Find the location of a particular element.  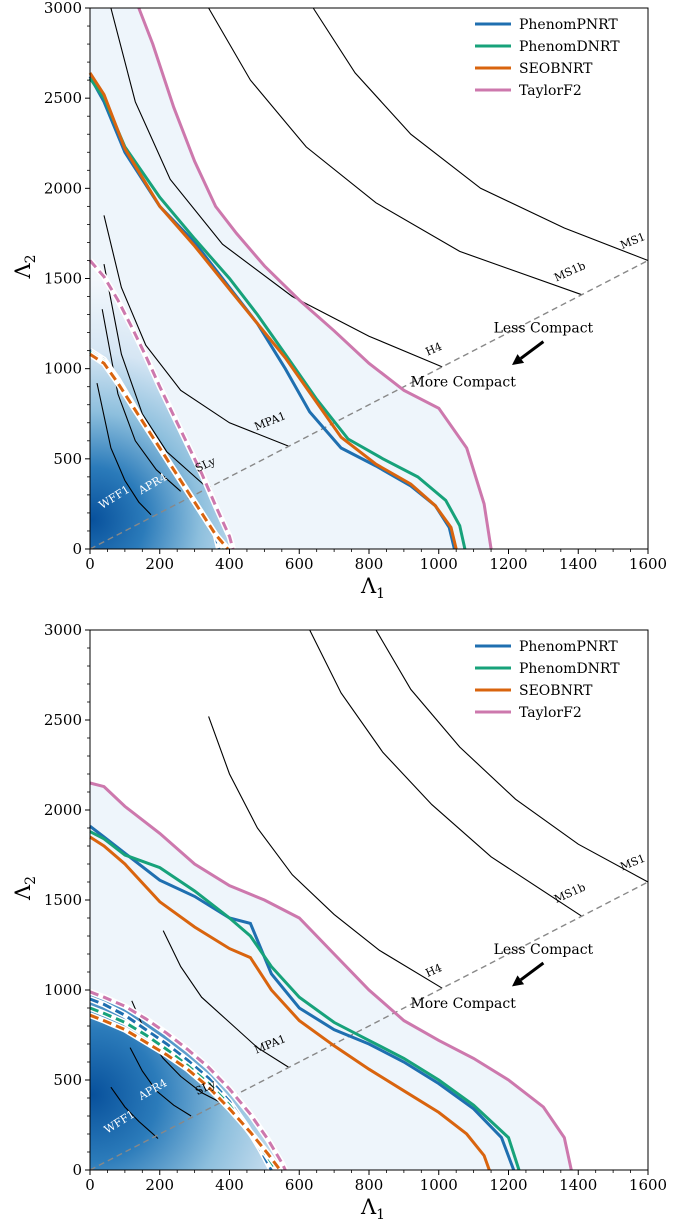

eos-curve-sly is located at coordinates (154, 375).